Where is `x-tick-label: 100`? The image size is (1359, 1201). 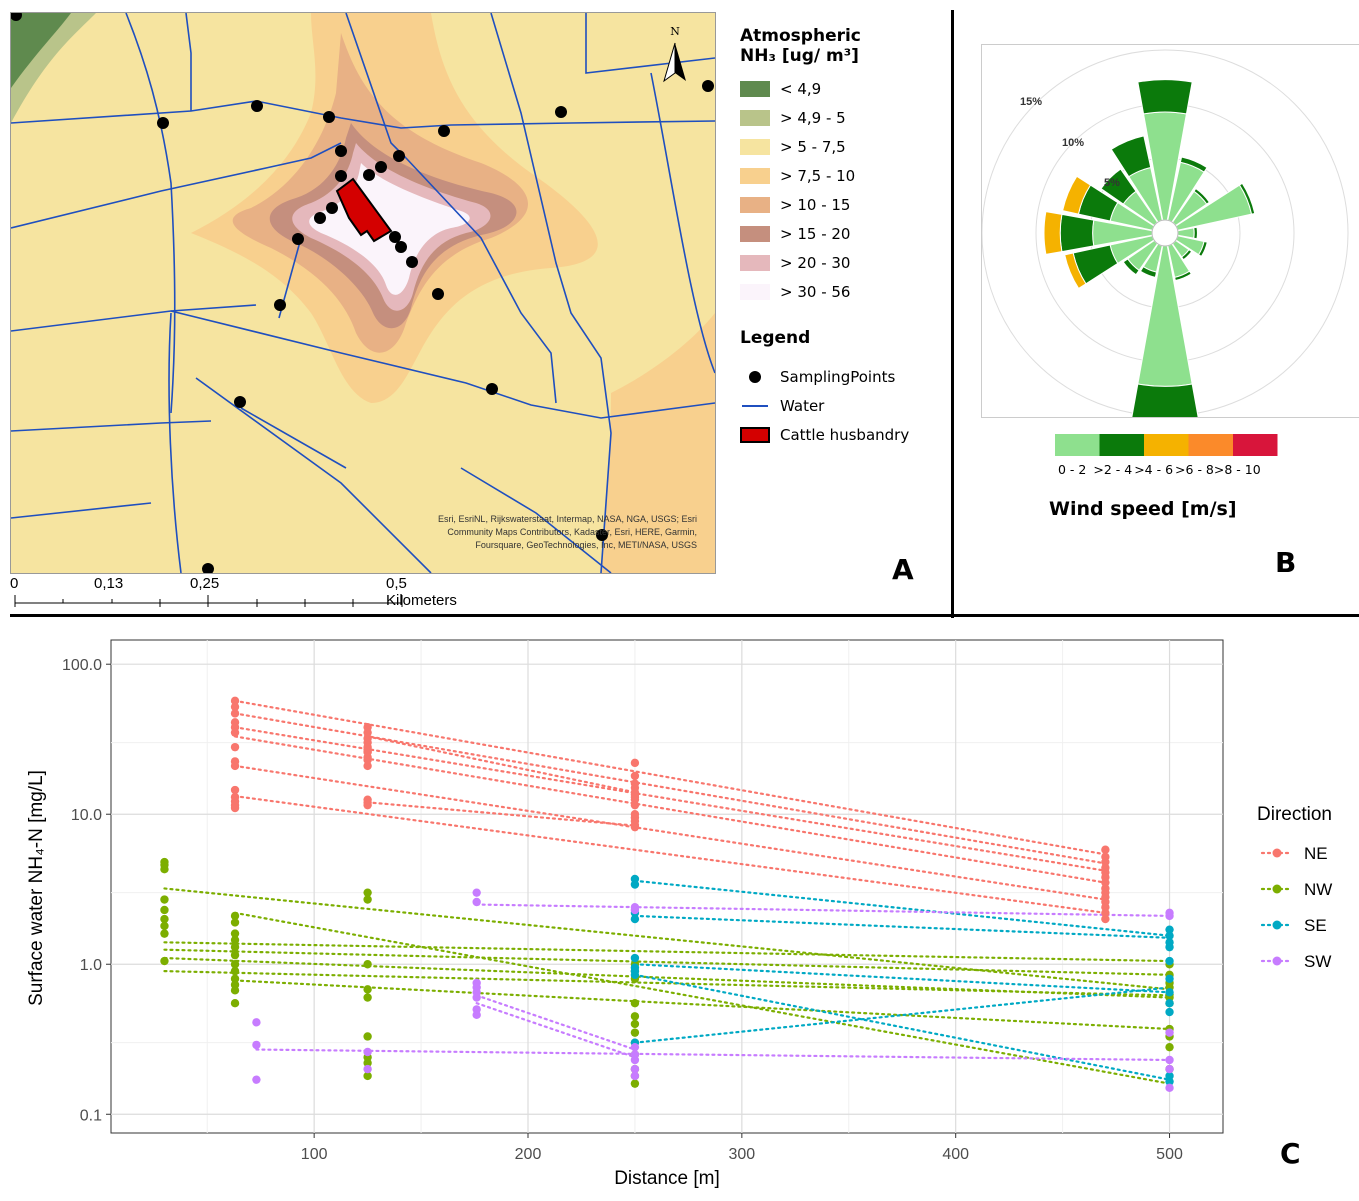 x-tick-label: 100 is located at coordinates (314, 1154).